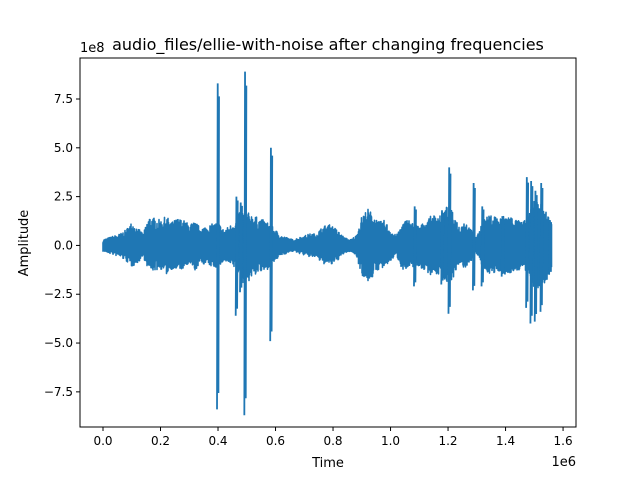  Describe the element at coordinates (58, 343) in the screenshot. I see `y-tick-label: −5.0` at that location.